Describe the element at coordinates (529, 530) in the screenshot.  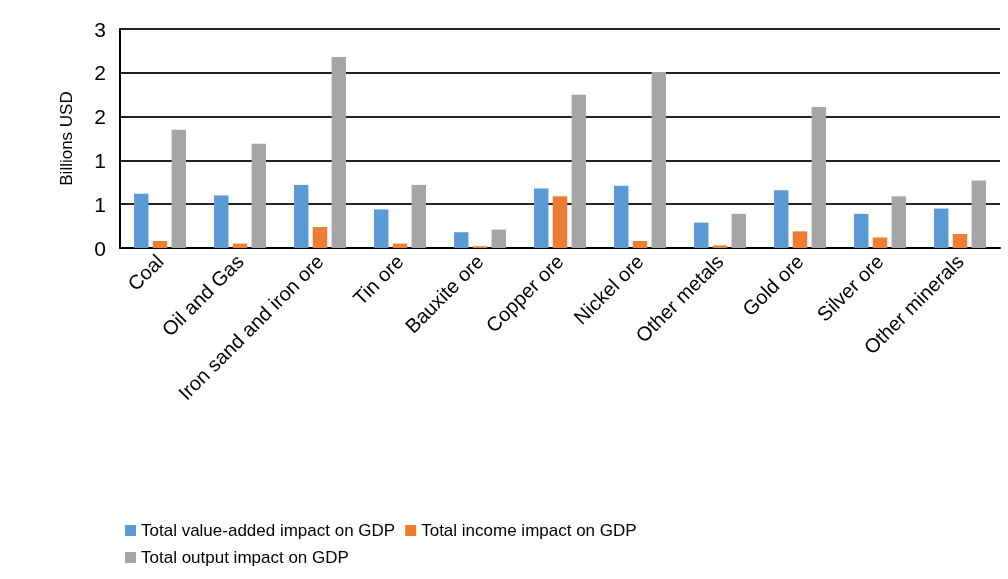
I see `legend-label: Total income impact on GDP` at that location.